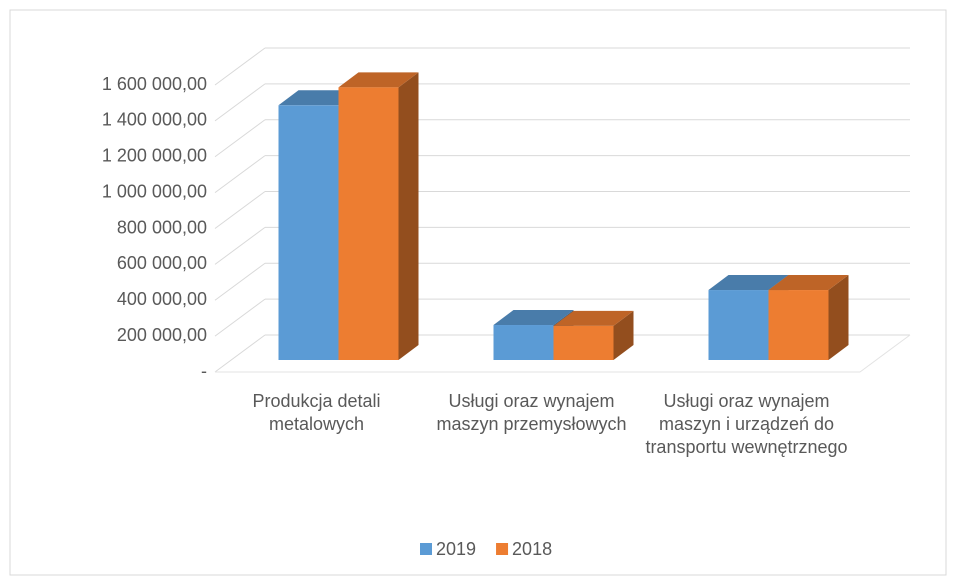 This screenshot has height=581, width=957. I want to click on y-tick-label: -, so click(204, 371).